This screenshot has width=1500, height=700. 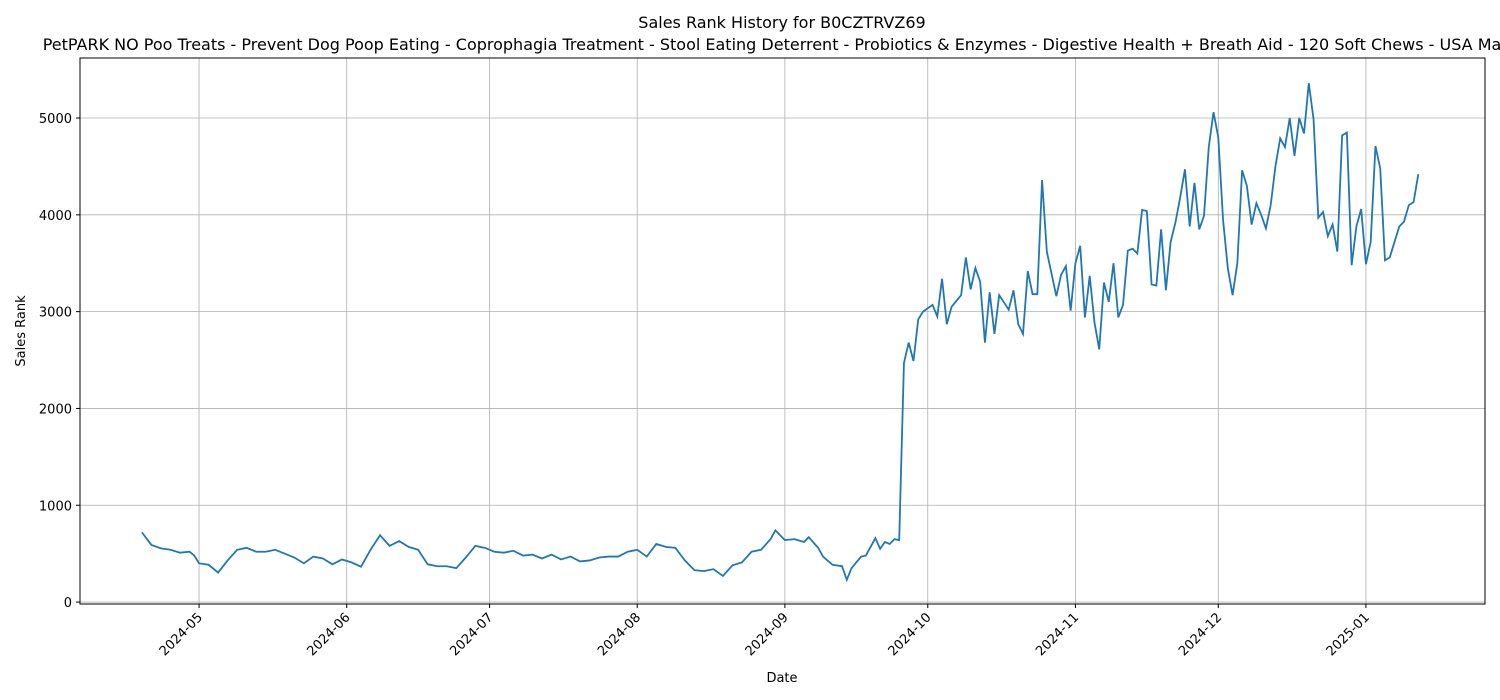 What do you see at coordinates (68, 603) in the screenshot?
I see `y-tick-label: 0` at bounding box center [68, 603].